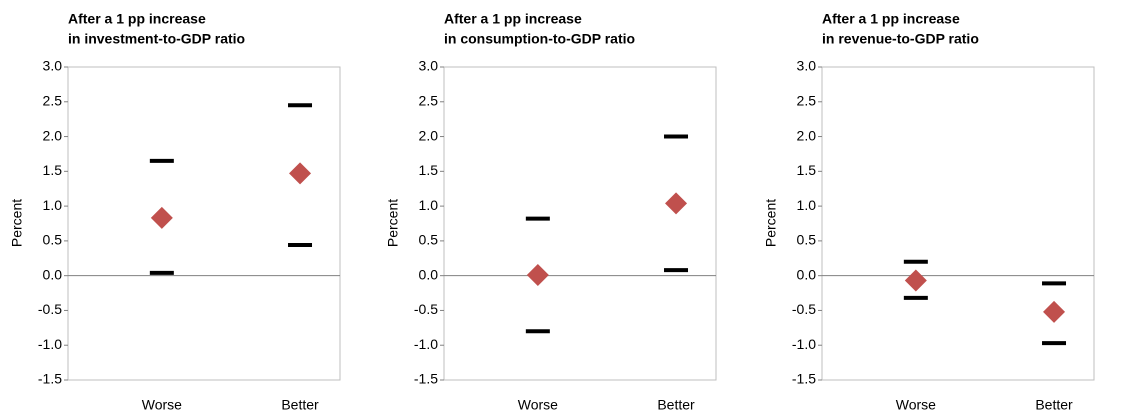  I want to click on chart-title: in investment-to-GDP ratio, so click(156, 39).